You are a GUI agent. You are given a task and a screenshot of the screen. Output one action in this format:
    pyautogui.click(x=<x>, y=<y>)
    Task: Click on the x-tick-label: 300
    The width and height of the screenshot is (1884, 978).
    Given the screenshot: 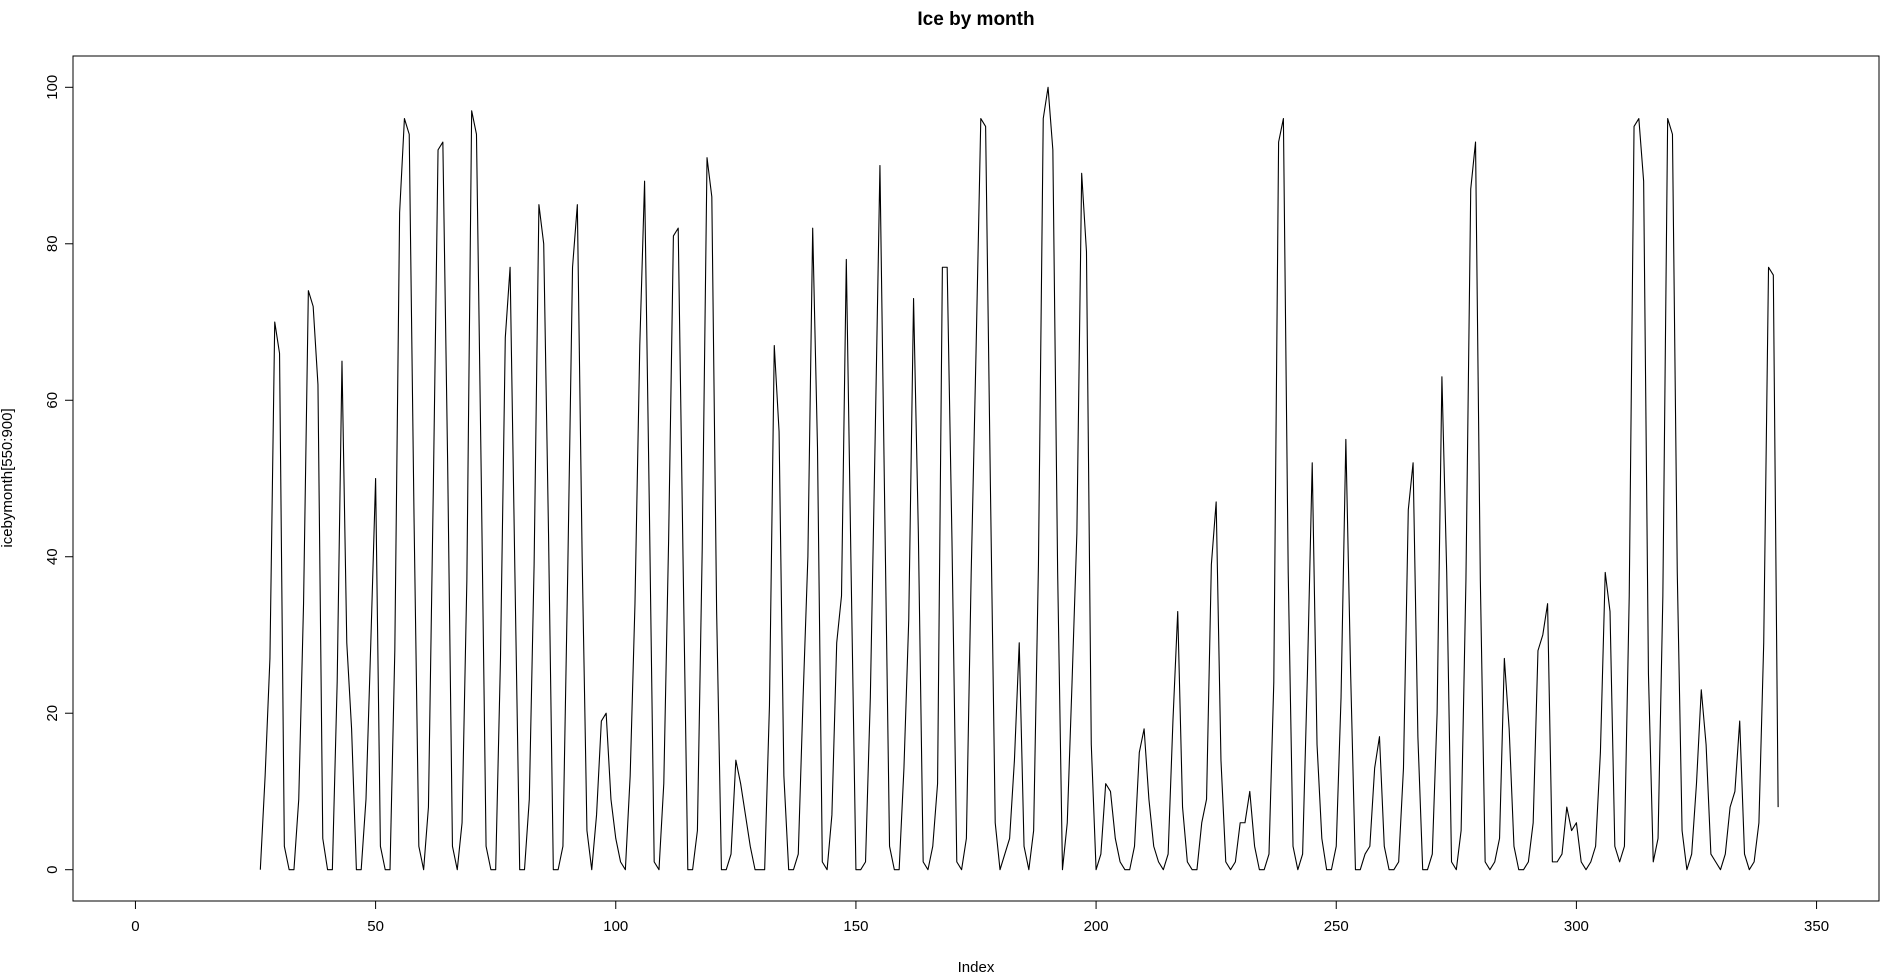 What is the action you would take?
    pyautogui.click(x=1576, y=926)
    